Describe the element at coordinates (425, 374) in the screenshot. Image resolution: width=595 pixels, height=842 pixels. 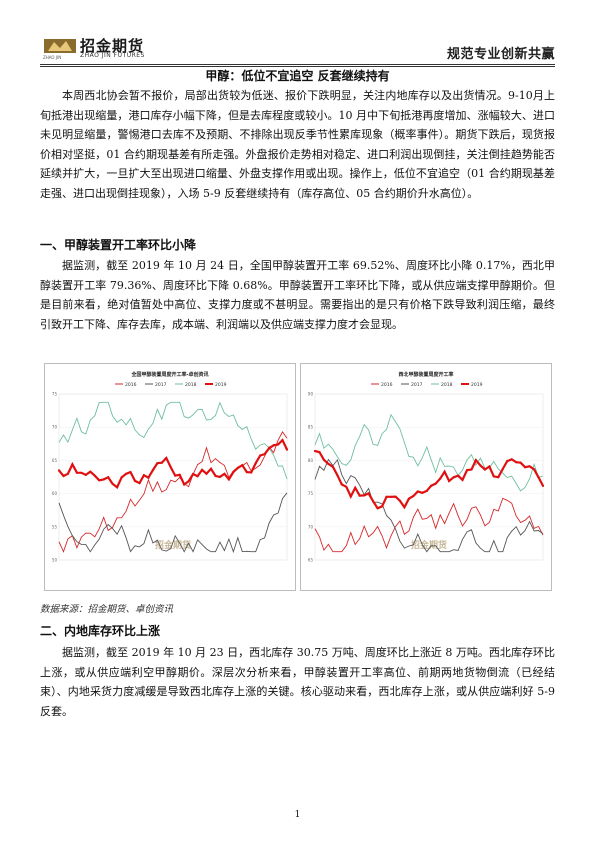
I see `chart-title: 西北甲醇装置周度开工率` at that location.